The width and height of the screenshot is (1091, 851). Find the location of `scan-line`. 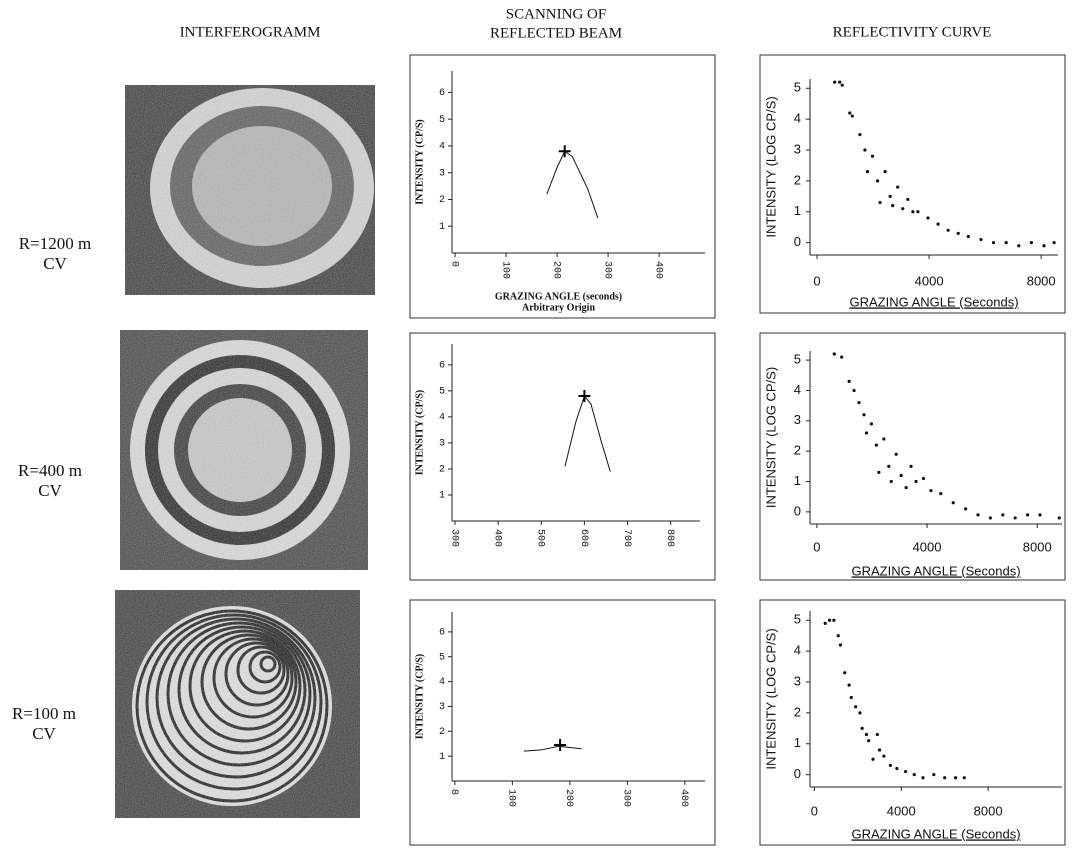

scan-line is located at coordinates (552, 748).